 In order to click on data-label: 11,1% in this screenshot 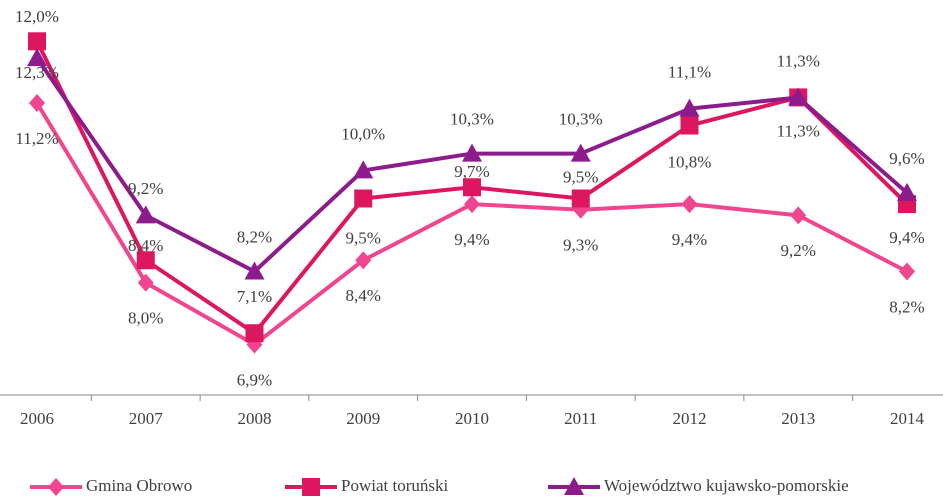, I will do `click(689, 72)`.